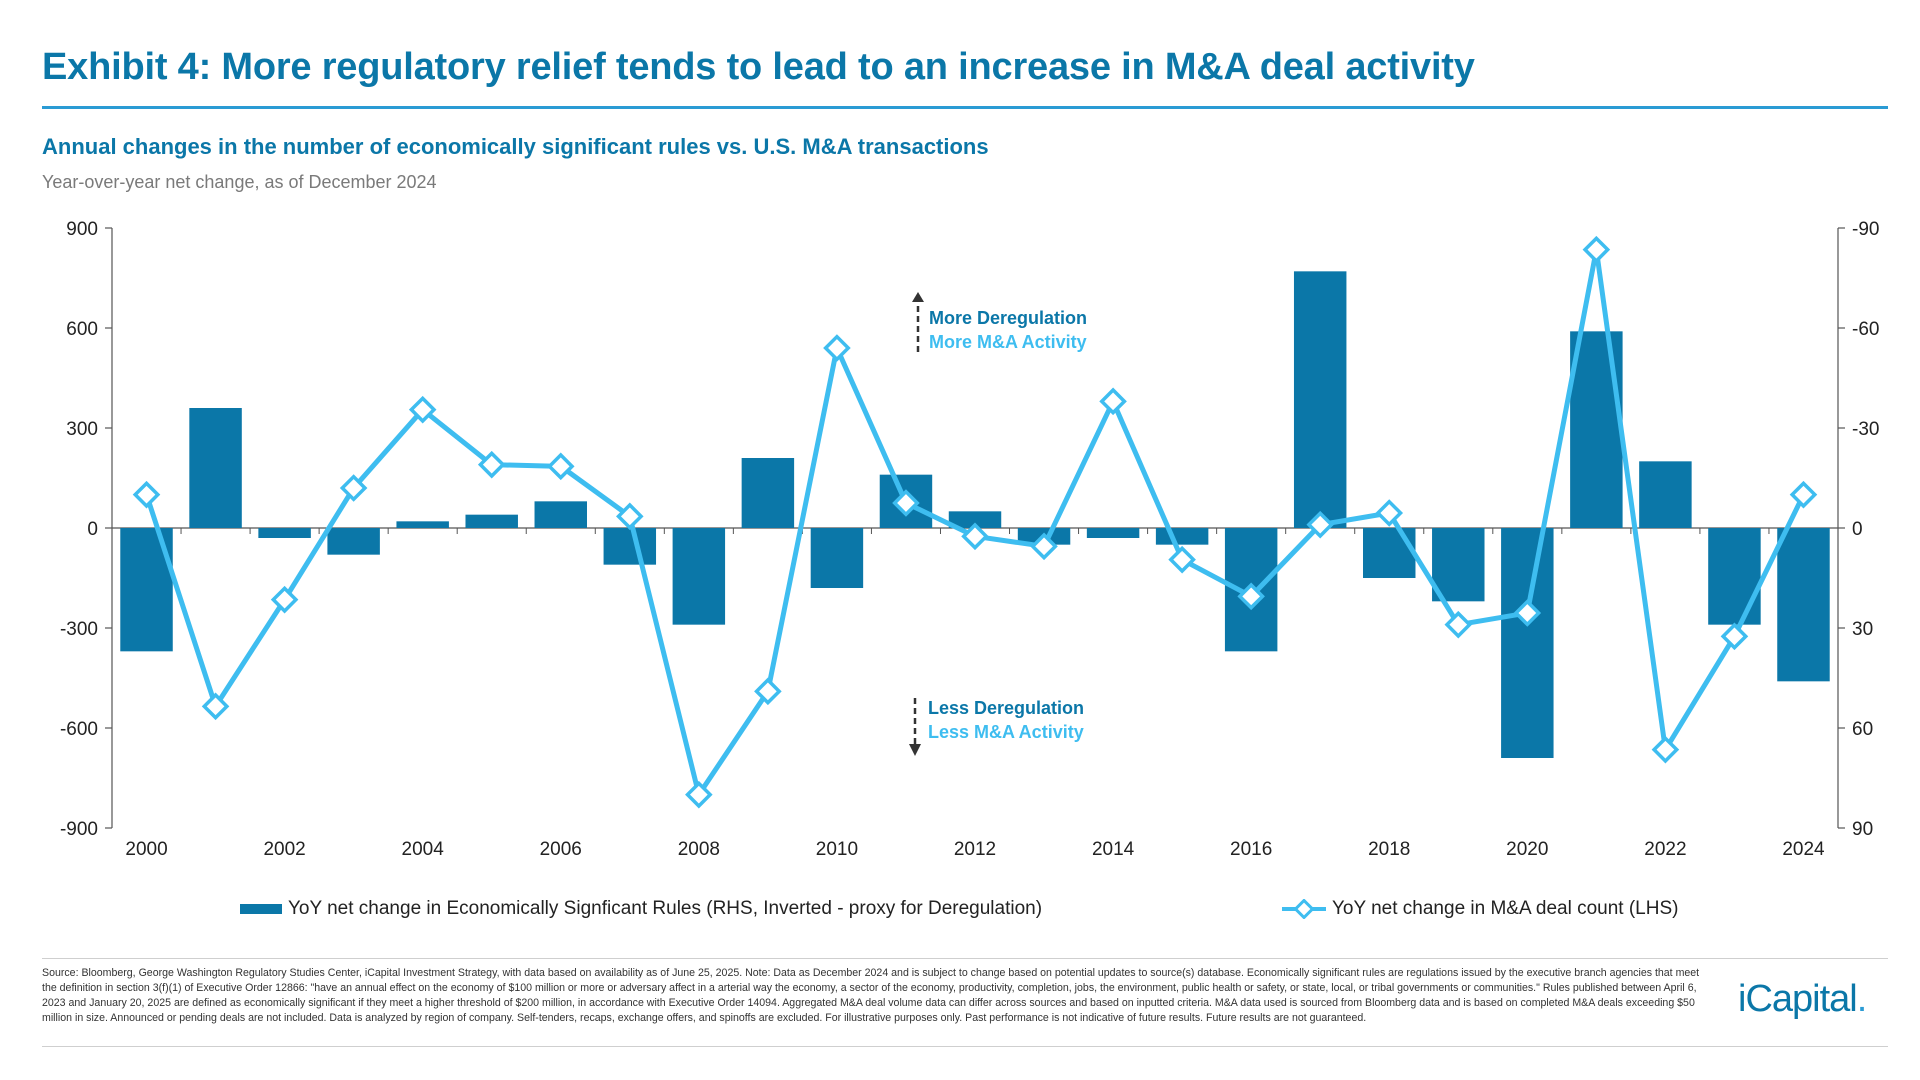 The width and height of the screenshot is (1920, 1080). Describe the element at coordinates (1251, 849) in the screenshot. I see `x-tick-label: 2016` at that location.